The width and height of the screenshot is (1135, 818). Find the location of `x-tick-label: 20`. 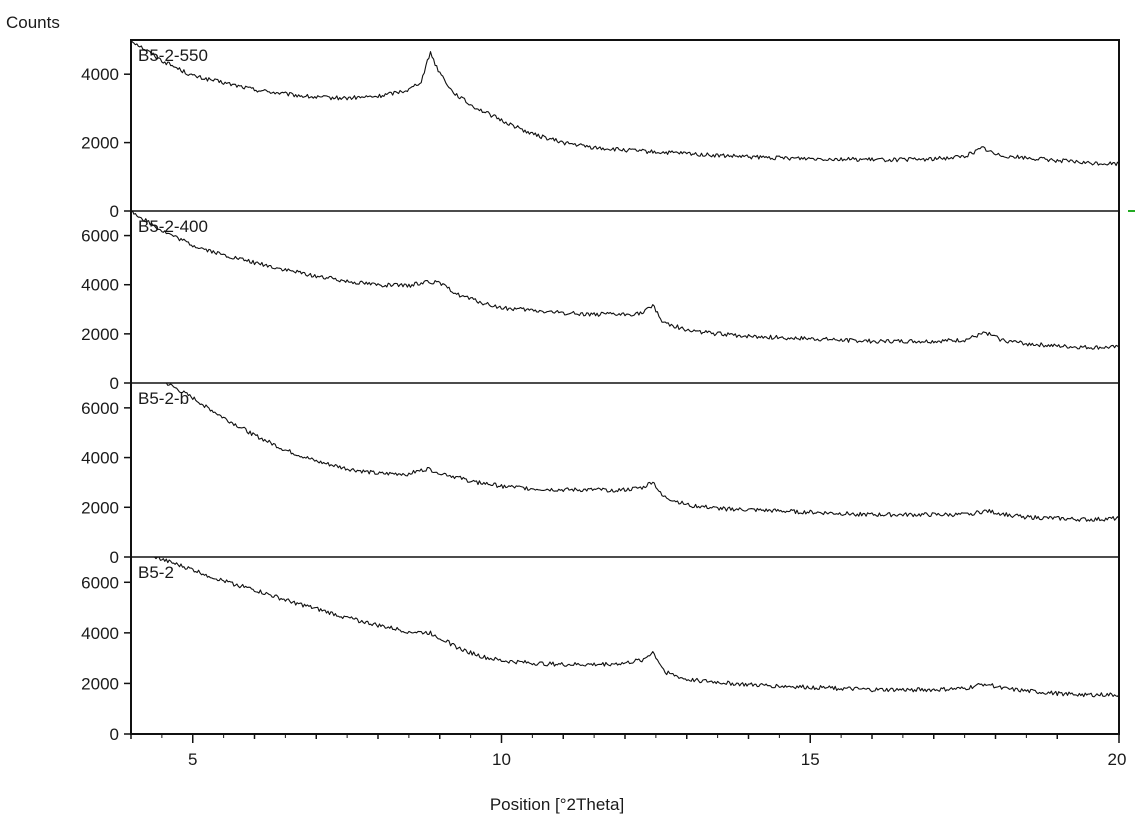

x-tick-label: 20 is located at coordinates (1117, 759).